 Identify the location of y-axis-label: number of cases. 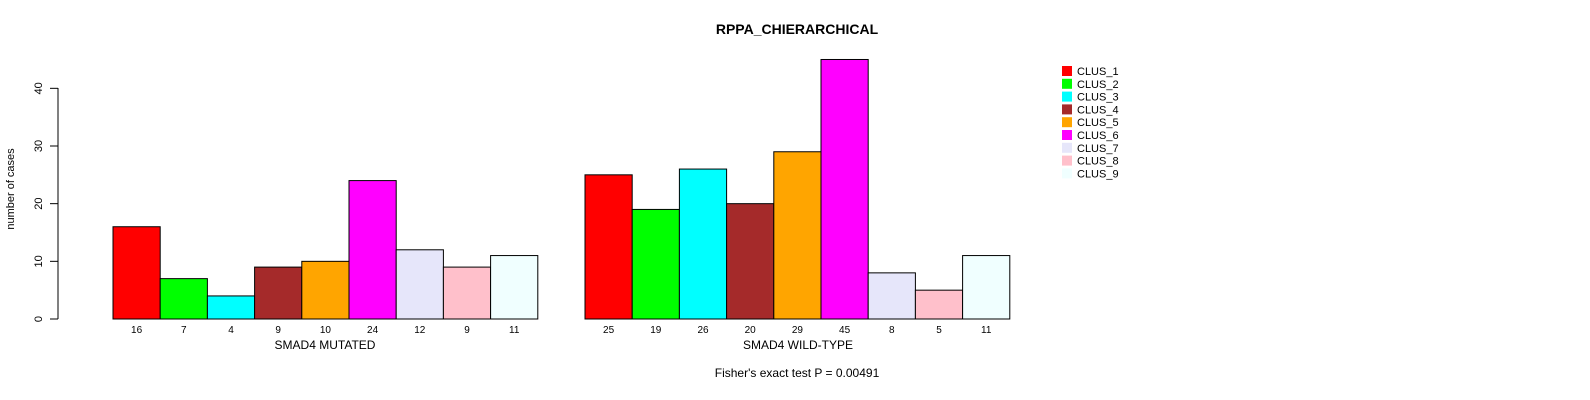
(11, 189).